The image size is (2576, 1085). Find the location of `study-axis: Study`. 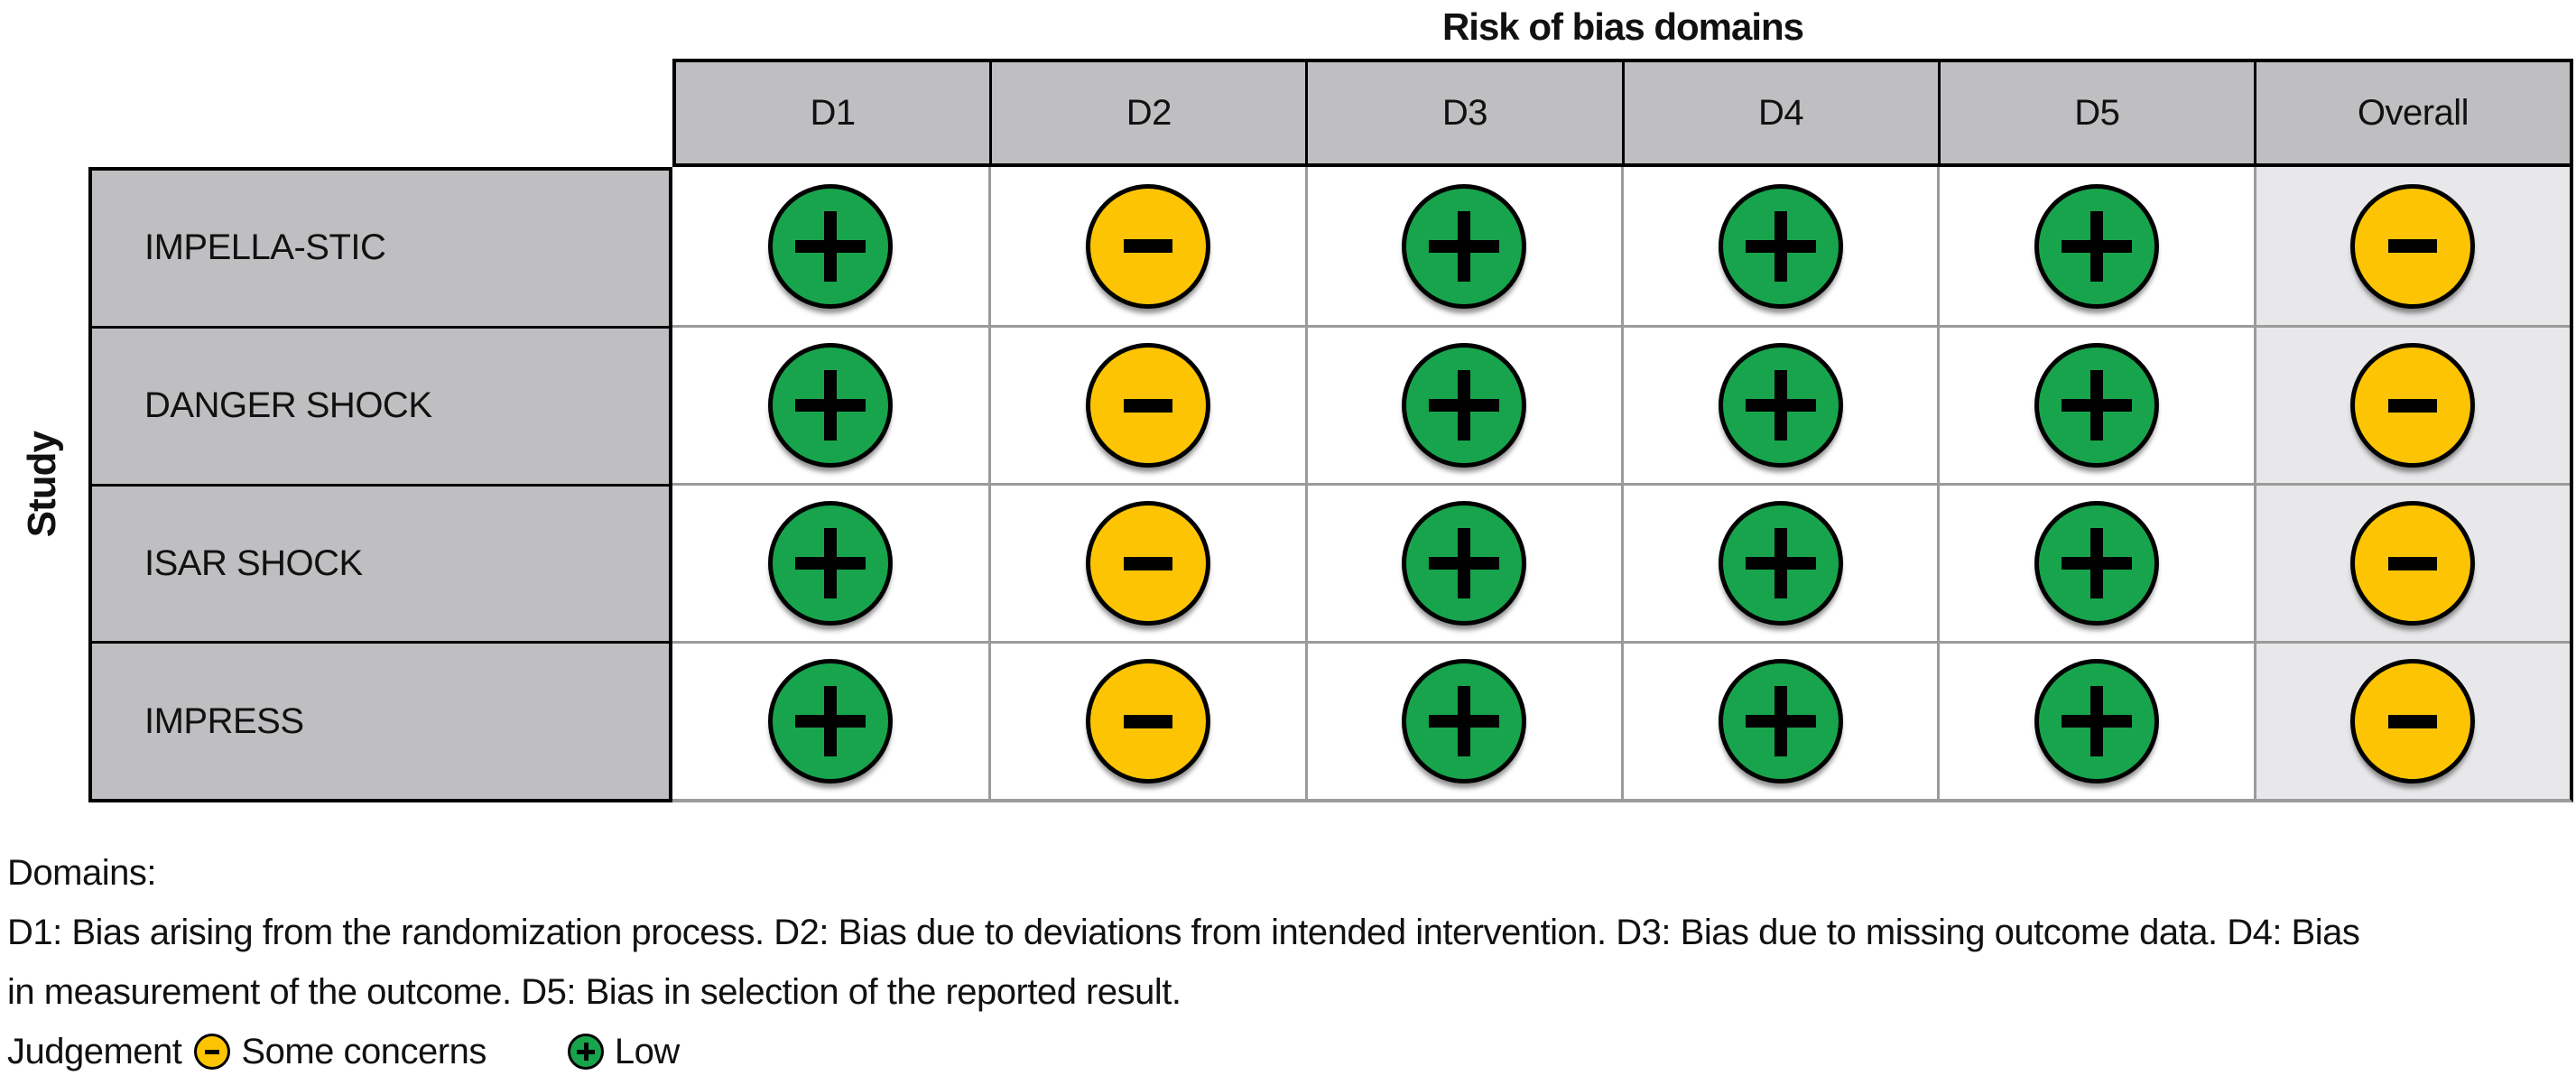

study-axis: Study is located at coordinates (43, 484).